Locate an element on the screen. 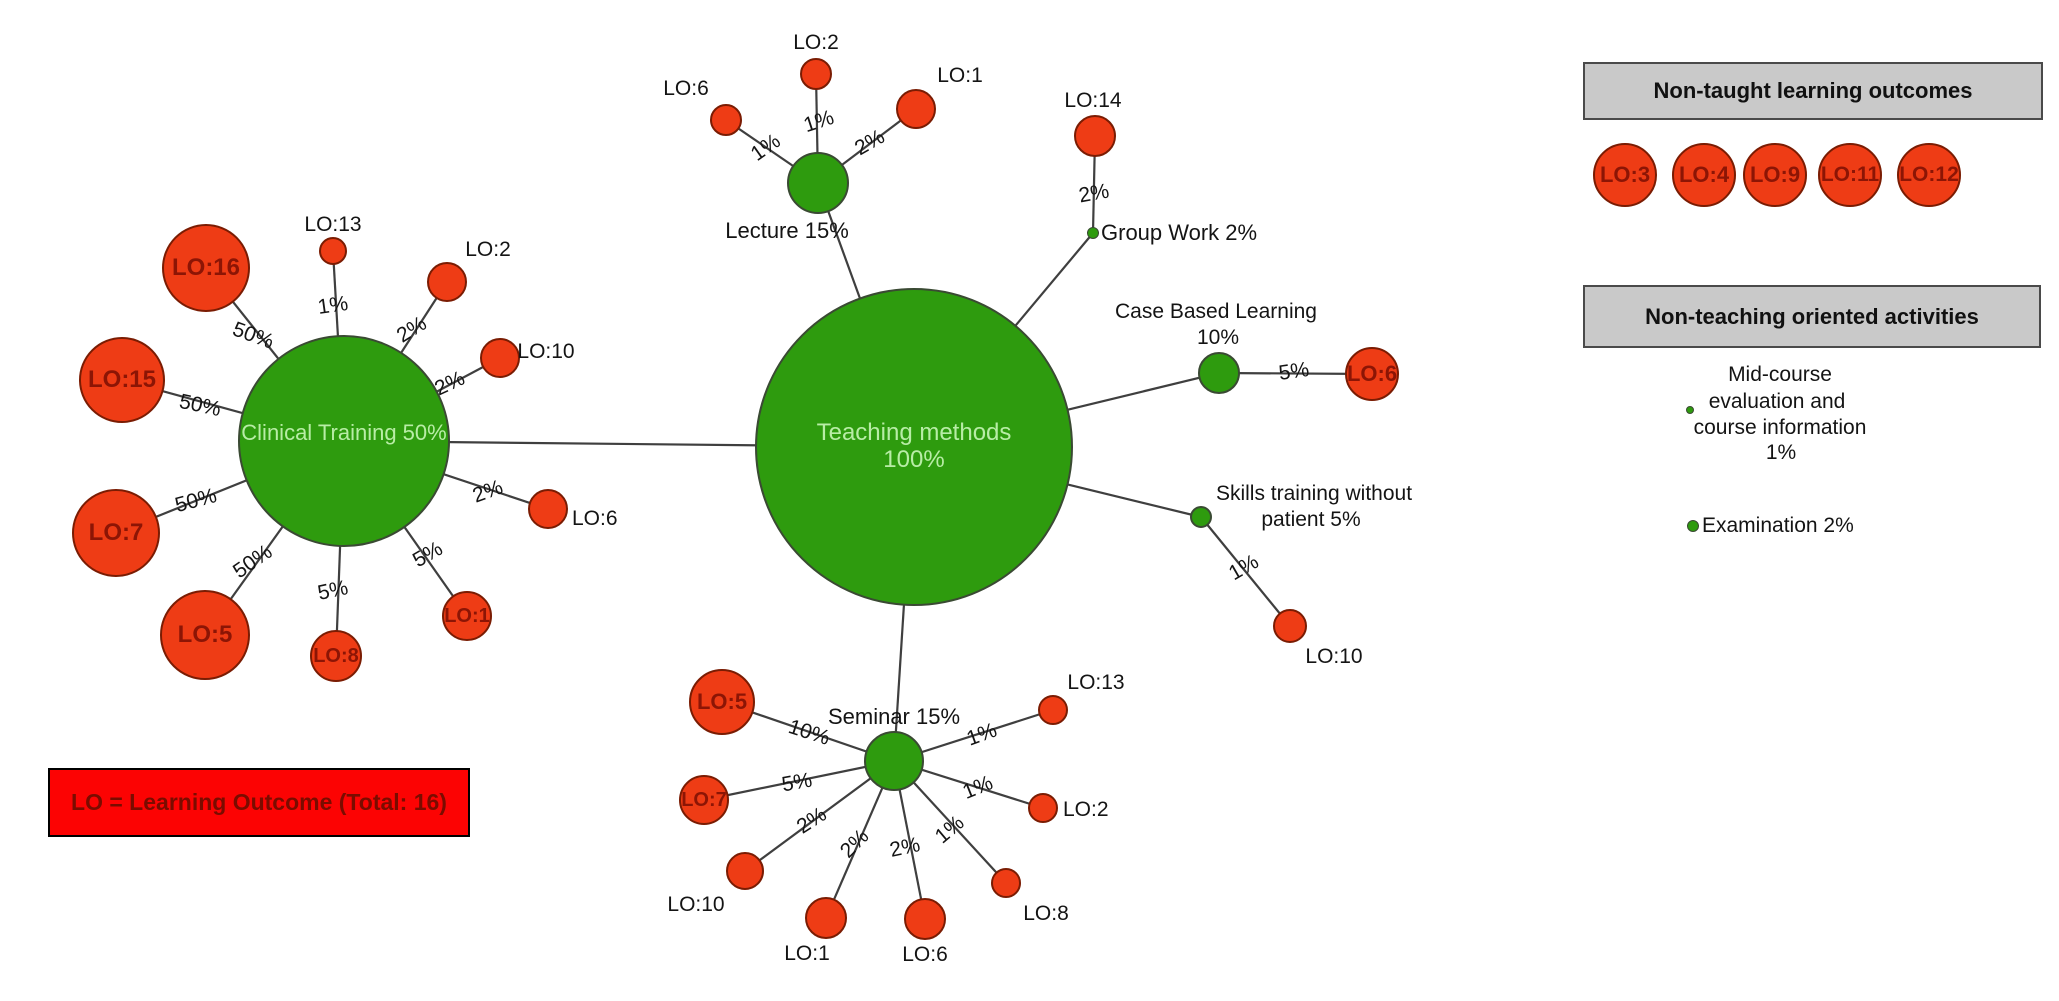  node-seminar-lo7-label: LO:7 is located at coordinates (704, 799).